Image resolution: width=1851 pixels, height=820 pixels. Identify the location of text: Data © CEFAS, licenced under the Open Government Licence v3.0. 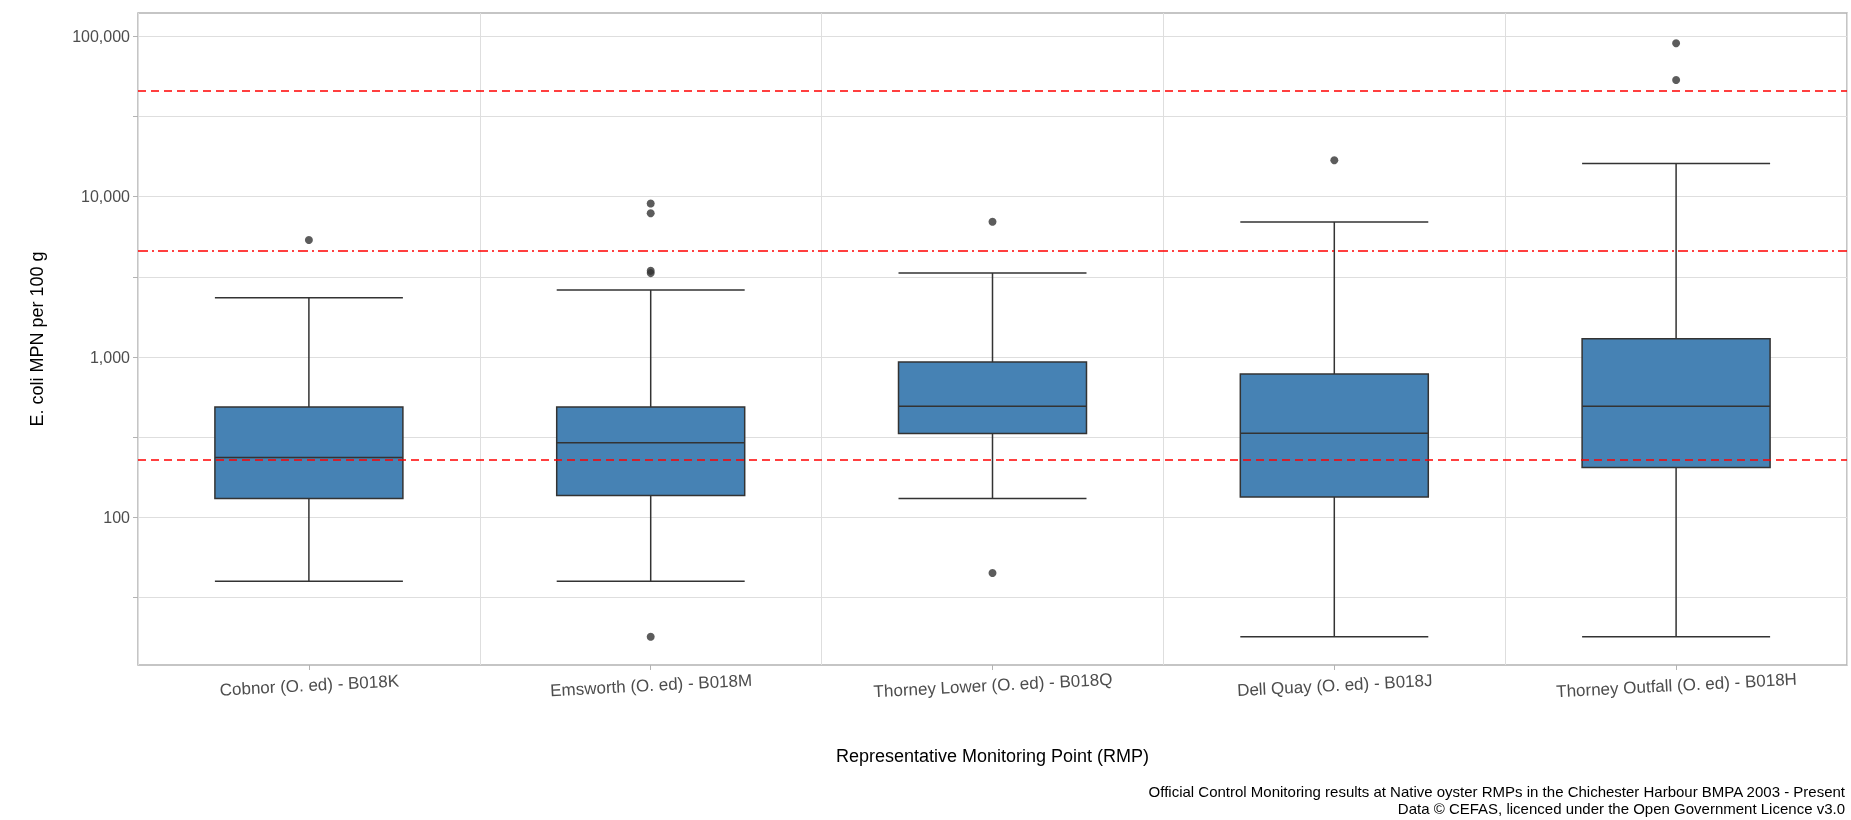
(1621, 808).